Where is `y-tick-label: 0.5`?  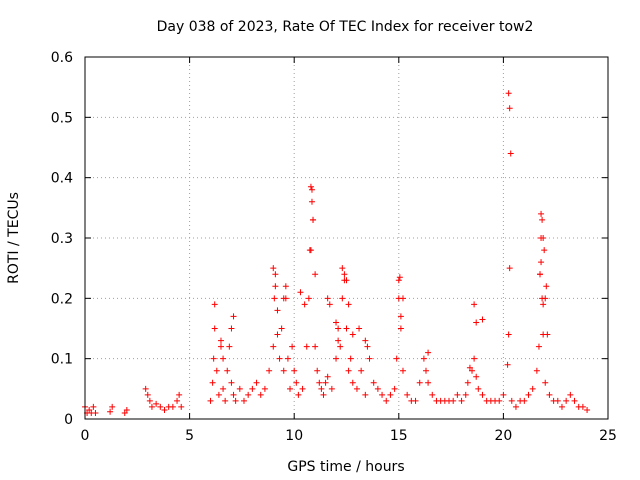
y-tick-label: 0.5 is located at coordinates (62, 118).